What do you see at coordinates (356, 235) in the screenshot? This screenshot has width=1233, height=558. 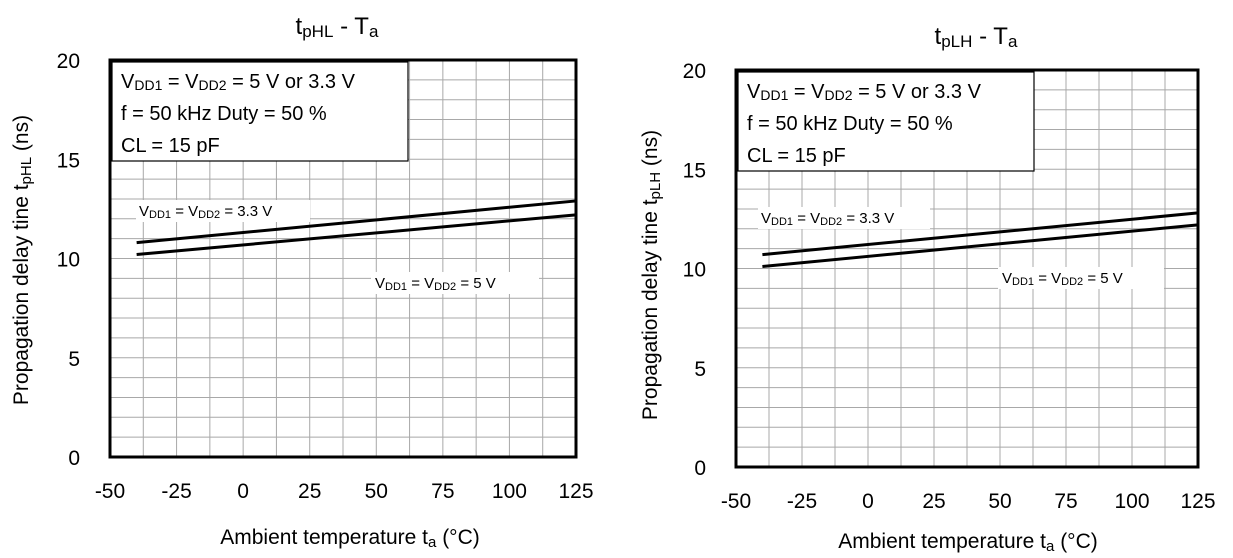 I see `chart-left-series-5v-line` at bounding box center [356, 235].